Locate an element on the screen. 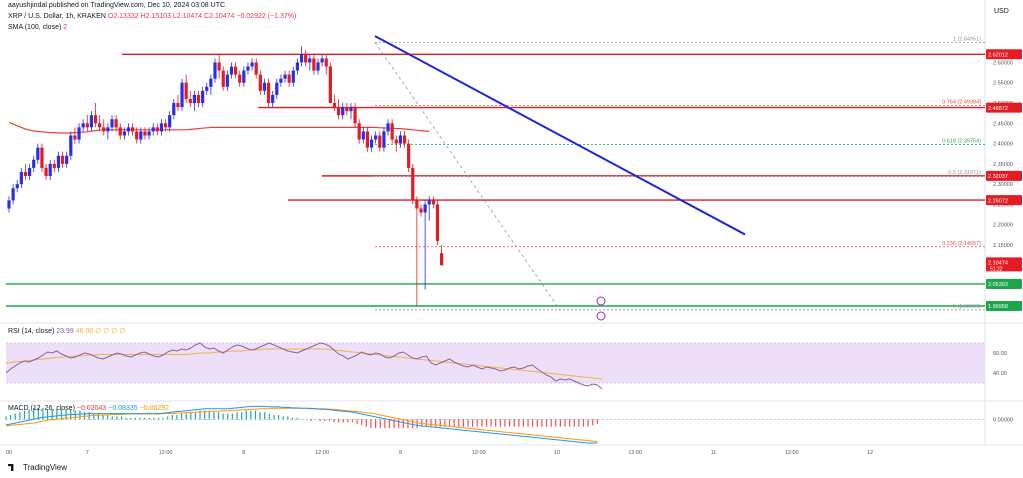 The width and height of the screenshot is (1023, 478). ohlc-change: −0.02922 (−1.37%) is located at coordinates (266, 16).